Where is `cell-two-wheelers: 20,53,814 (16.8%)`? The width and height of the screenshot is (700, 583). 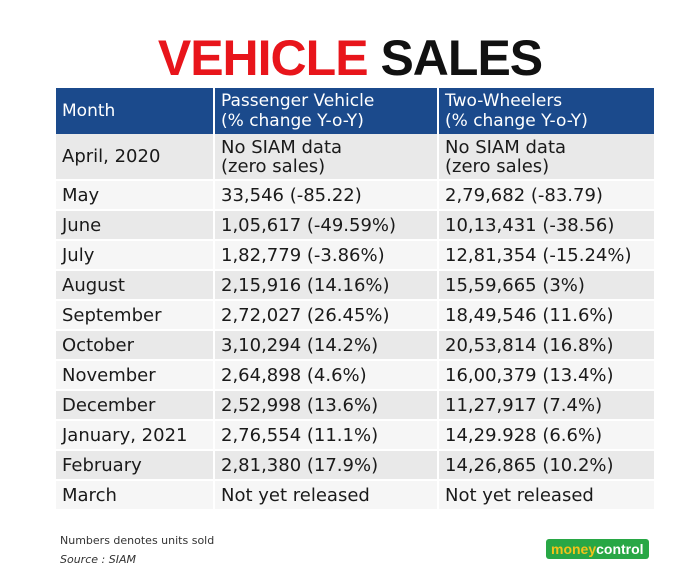 cell-two-wheelers: 20,53,814 (16.8%) is located at coordinates (546, 345).